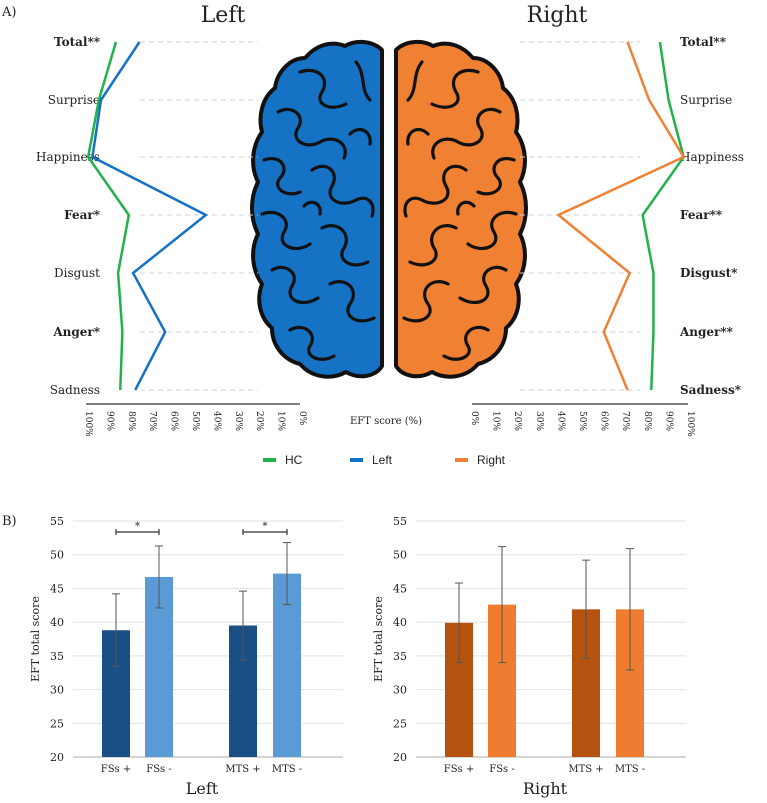 The width and height of the screenshot is (767, 803). Describe the element at coordinates (88, 424) in the screenshot. I see `tick-label-left: 100%` at that location.